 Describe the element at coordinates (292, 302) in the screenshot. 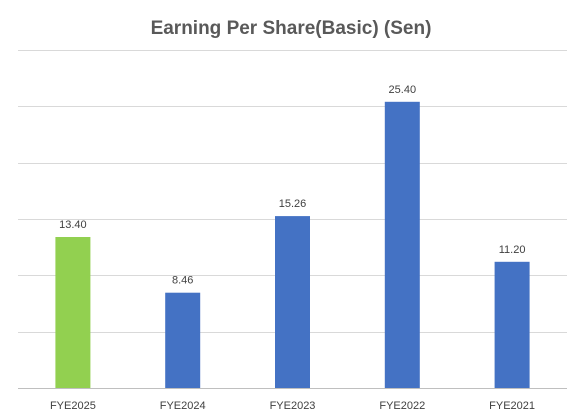

I see `bar-fye2023` at that location.